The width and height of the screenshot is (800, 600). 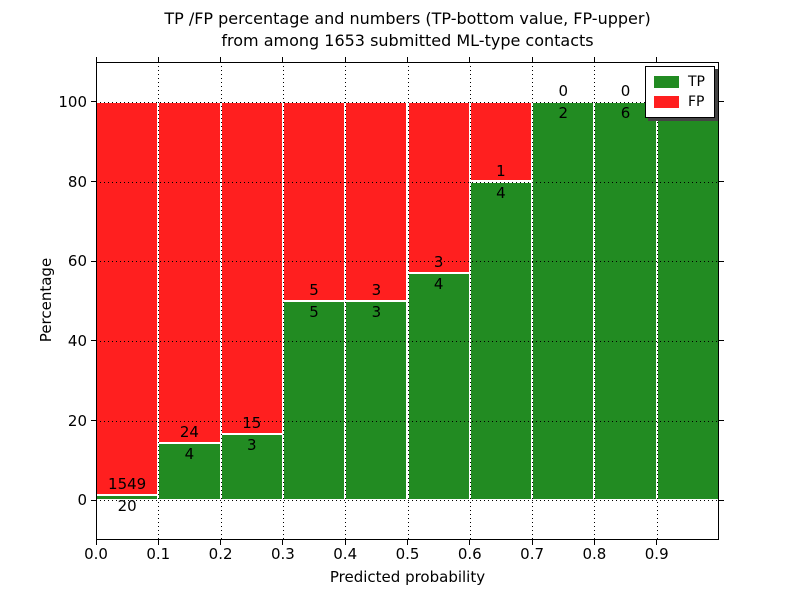 What do you see at coordinates (77, 261) in the screenshot?
I see `y-tick-label: 60` at bounding box center [77, 261].